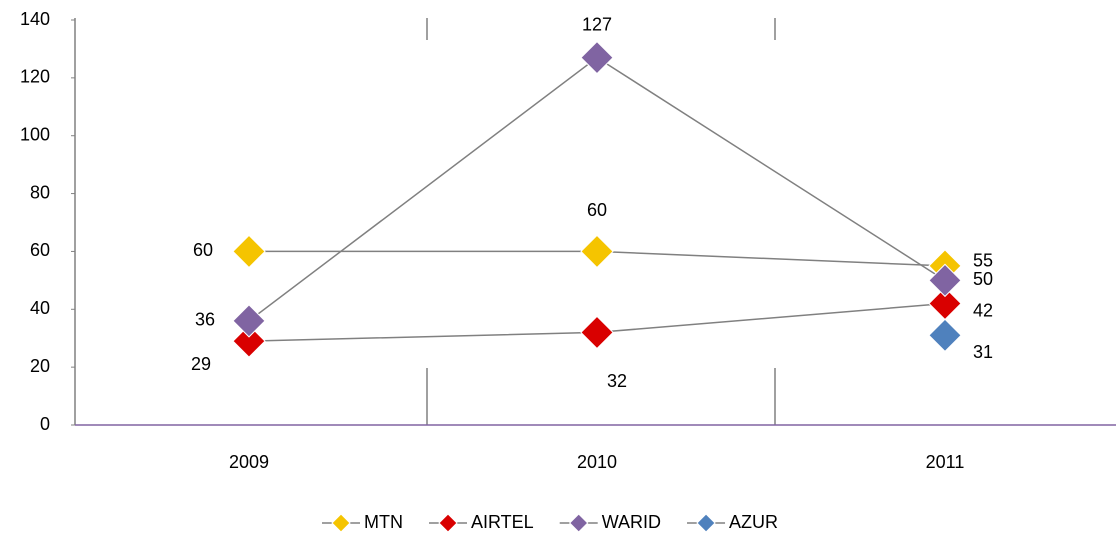  Describe the element at coordinates (35, 134) in the screenshot. I see `y-tick-label: 100` at that location.